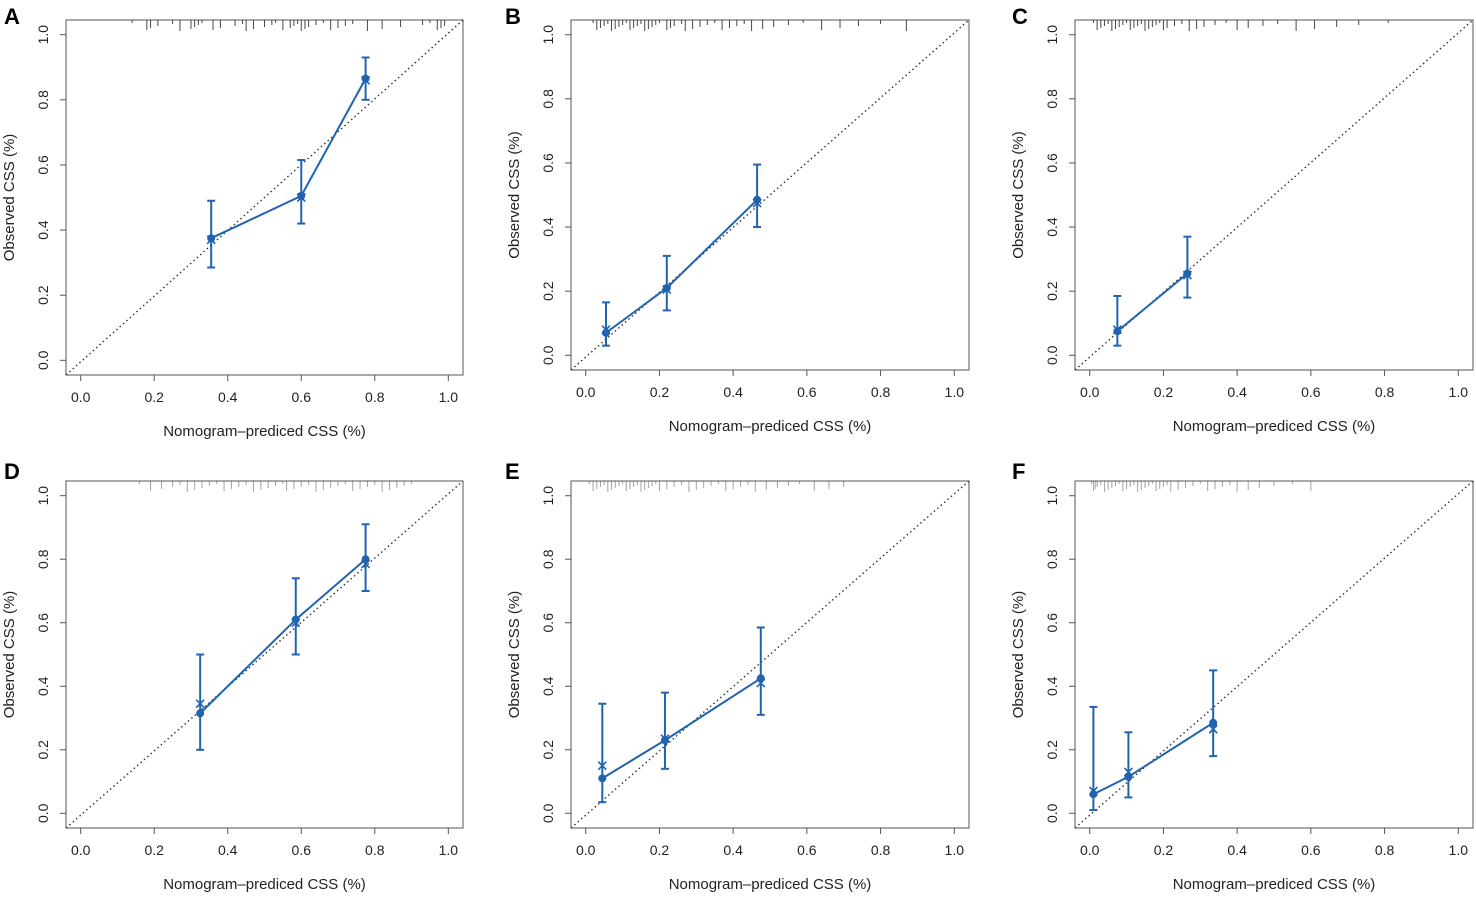 This screenshot has width=1476, height=897. Describe the element at coordinates (1020, 16) in the screenshot. I see `panel-letter: C` at that location.